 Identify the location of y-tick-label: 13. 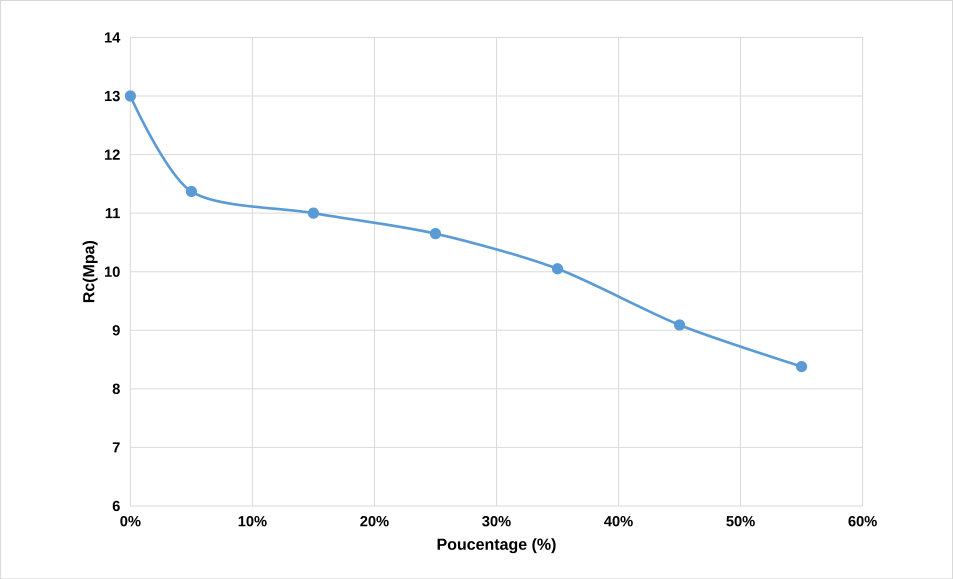
(112, 96).